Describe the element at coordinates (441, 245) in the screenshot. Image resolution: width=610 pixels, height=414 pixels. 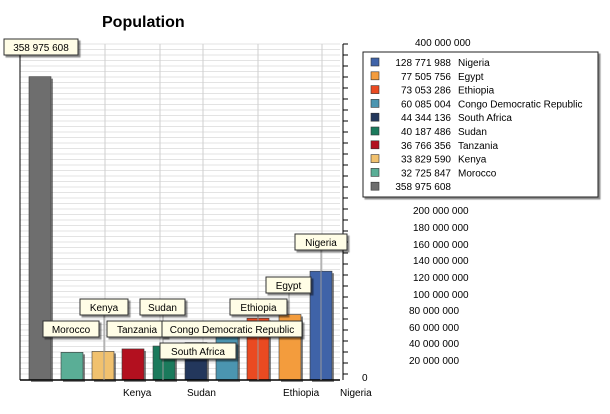
I see `y-tick-label: 160 000 000` at that location.